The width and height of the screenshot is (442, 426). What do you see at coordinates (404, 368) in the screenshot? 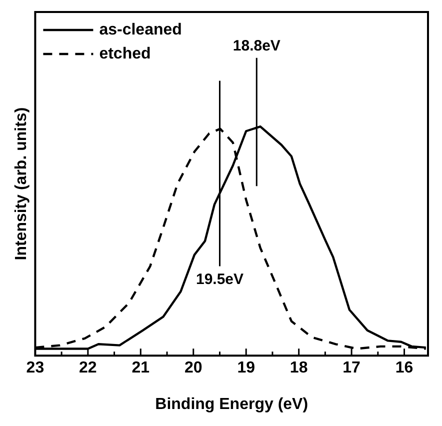
I see `x-tick-label: 16` at bounding box center [404, 368].